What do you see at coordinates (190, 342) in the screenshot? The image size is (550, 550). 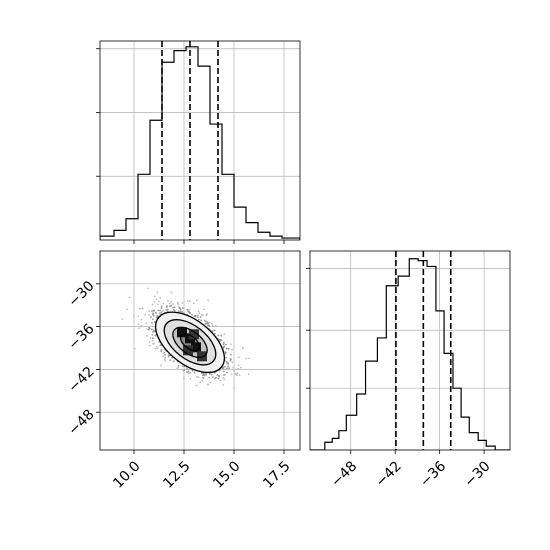 I see `contour-line` at bounding box center [190, 342].